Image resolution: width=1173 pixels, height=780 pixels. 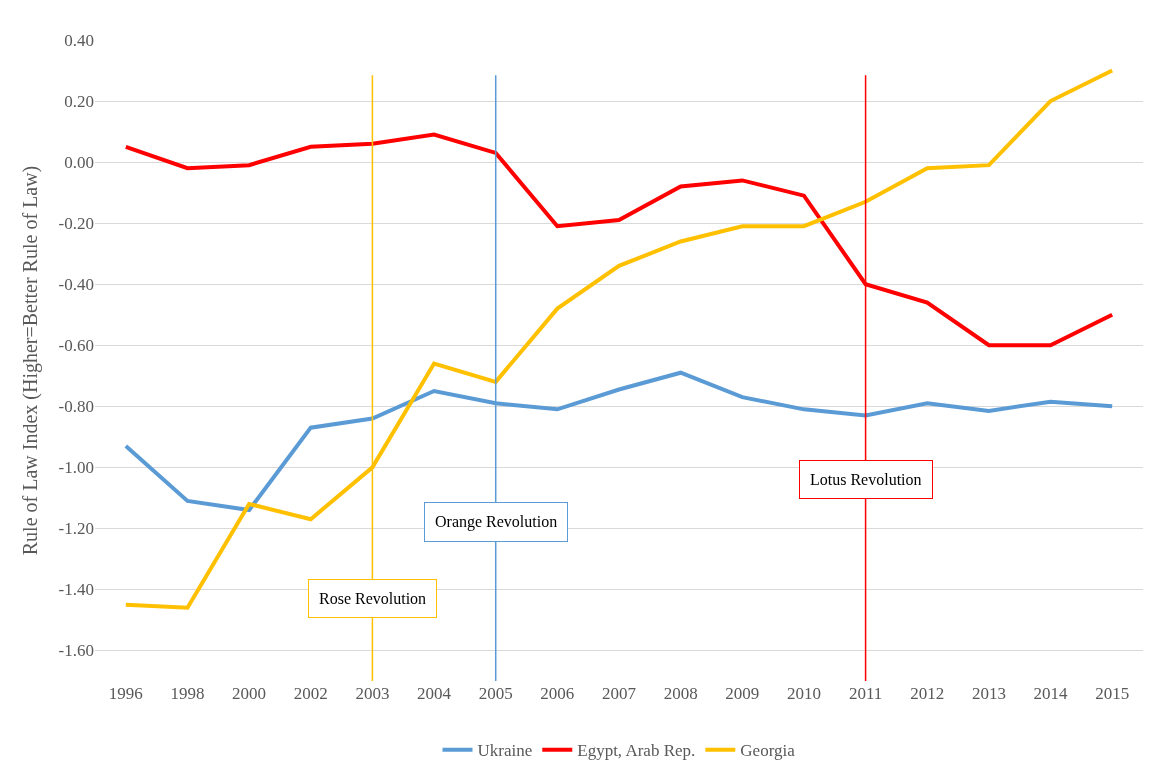 I want to click on x-tick-label: 2015, so click(x=1112, y=693).